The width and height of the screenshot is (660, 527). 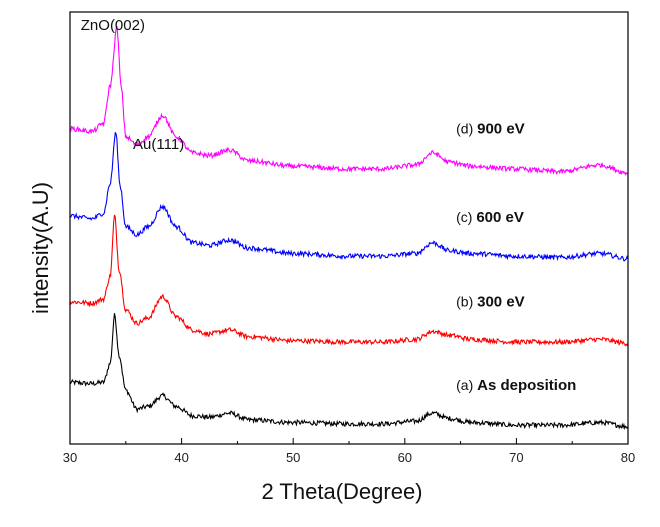 I want to click on series-label-d: (d) 900 eV, so click(x=490, y=129).